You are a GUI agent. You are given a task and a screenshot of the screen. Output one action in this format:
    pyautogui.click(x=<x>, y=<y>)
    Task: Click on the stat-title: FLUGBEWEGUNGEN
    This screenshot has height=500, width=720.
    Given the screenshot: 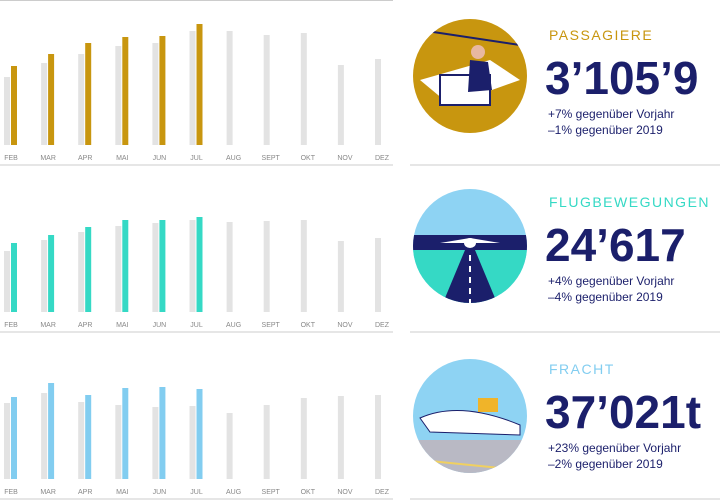 What is the action you would take?
    pyautogui.click(x=629, y=202)
    